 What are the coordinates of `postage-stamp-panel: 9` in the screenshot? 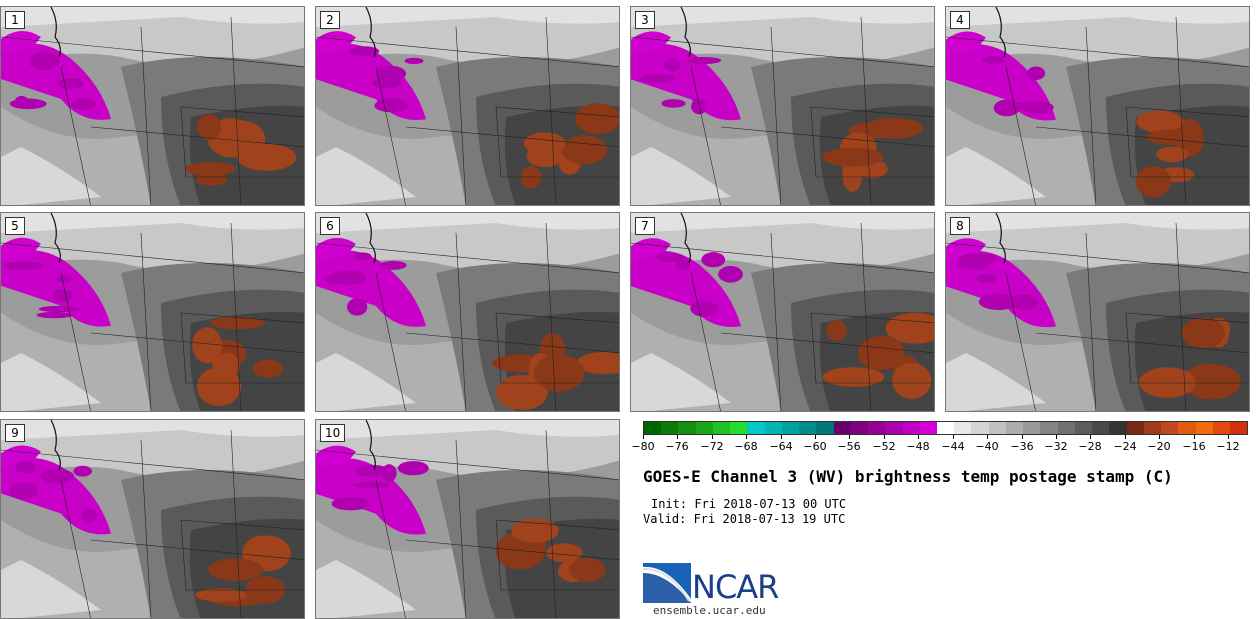 It's located at (152, 519).